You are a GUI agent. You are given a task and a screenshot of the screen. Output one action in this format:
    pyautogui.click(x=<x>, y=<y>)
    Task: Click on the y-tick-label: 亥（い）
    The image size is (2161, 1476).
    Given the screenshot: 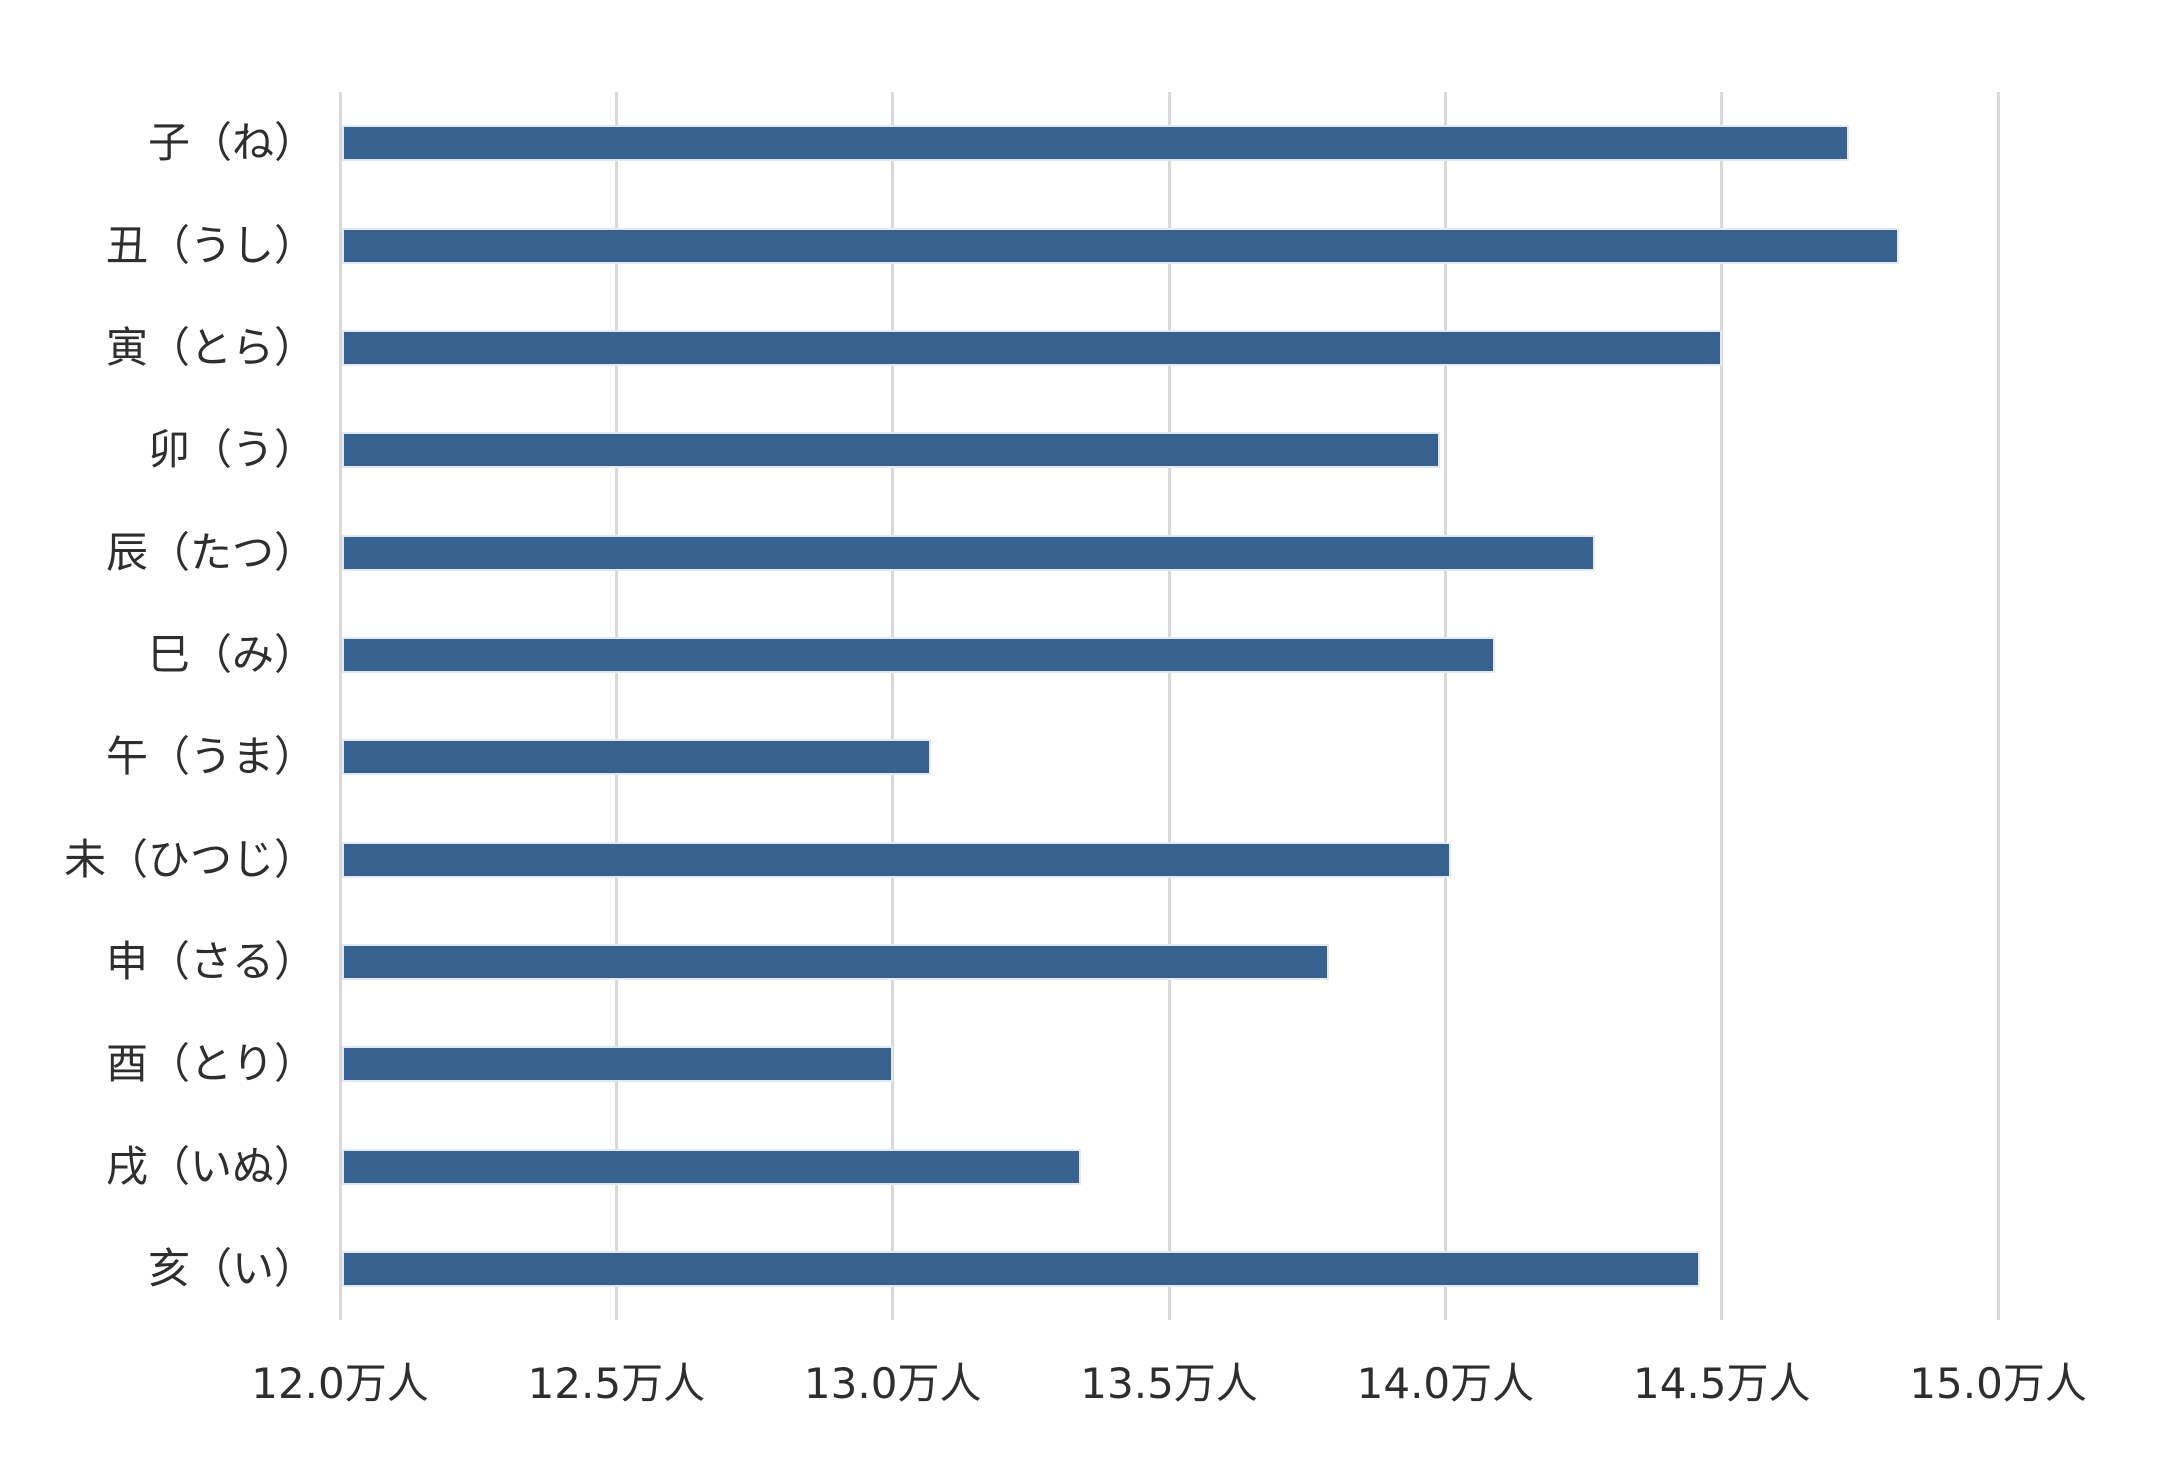 What is the action you would take?
    pyautogui.click(x=231, y=1268)
    